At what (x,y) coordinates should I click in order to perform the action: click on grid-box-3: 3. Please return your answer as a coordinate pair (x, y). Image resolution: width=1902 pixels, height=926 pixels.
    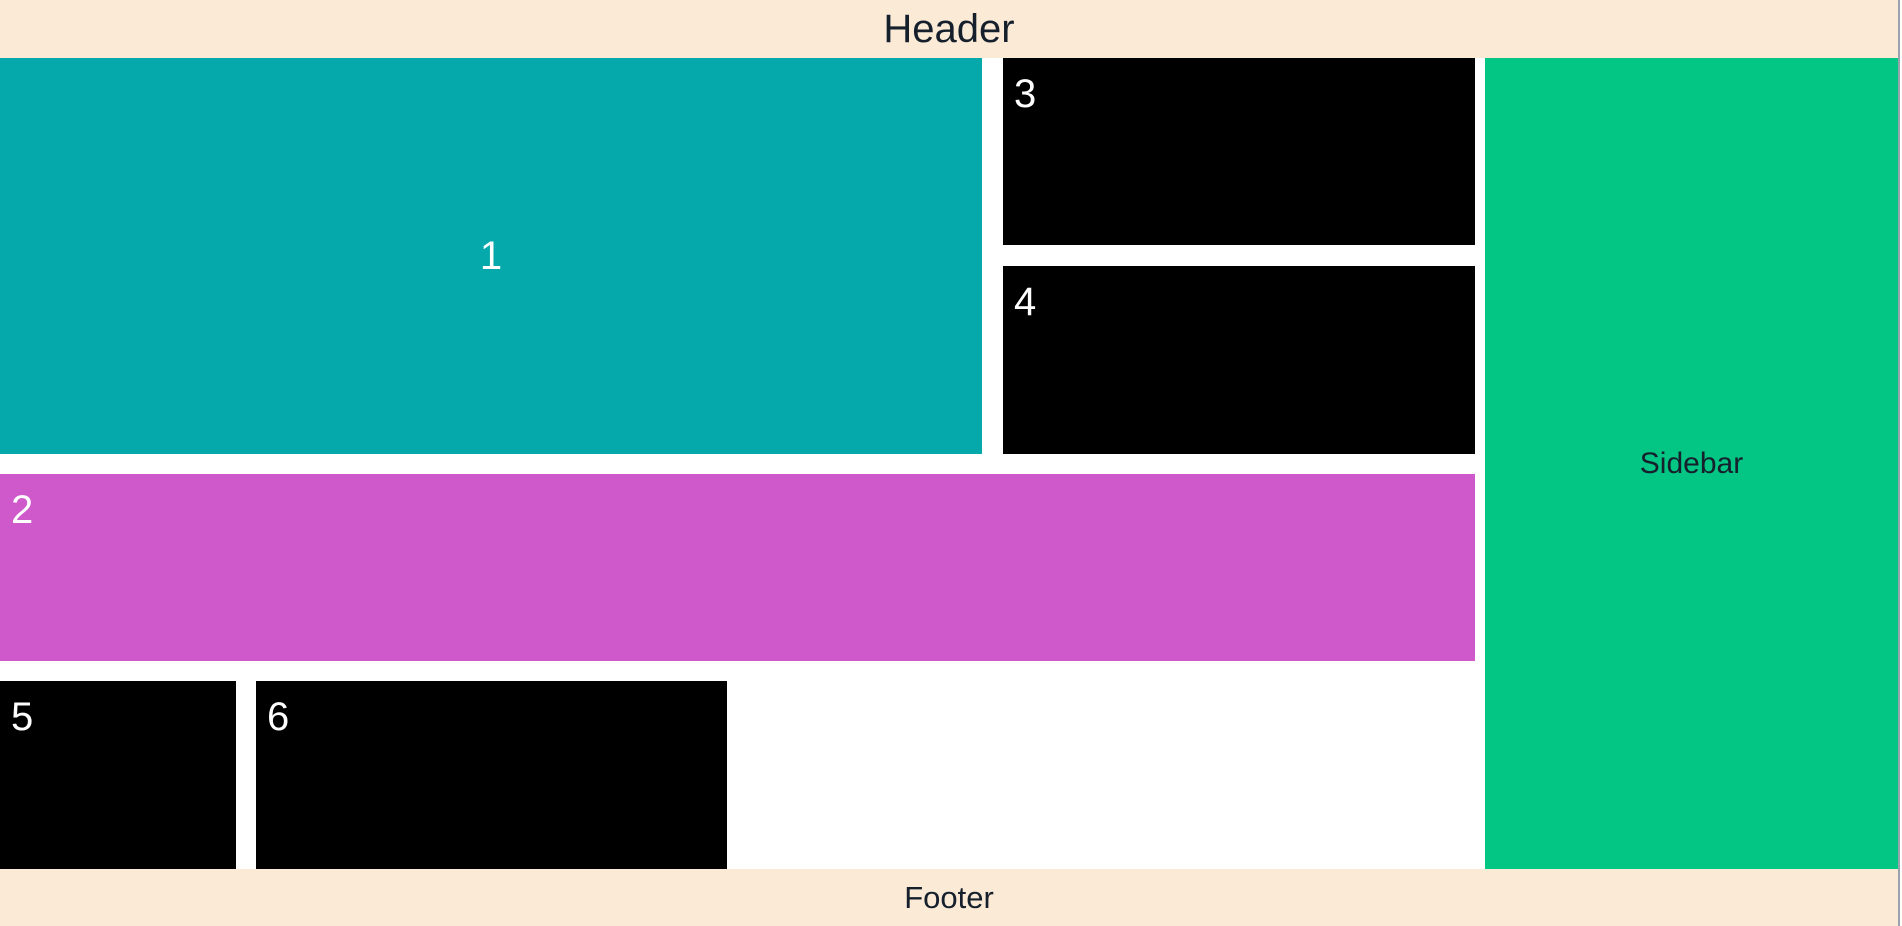
    Looking at the image, I should click on (1239, 151).